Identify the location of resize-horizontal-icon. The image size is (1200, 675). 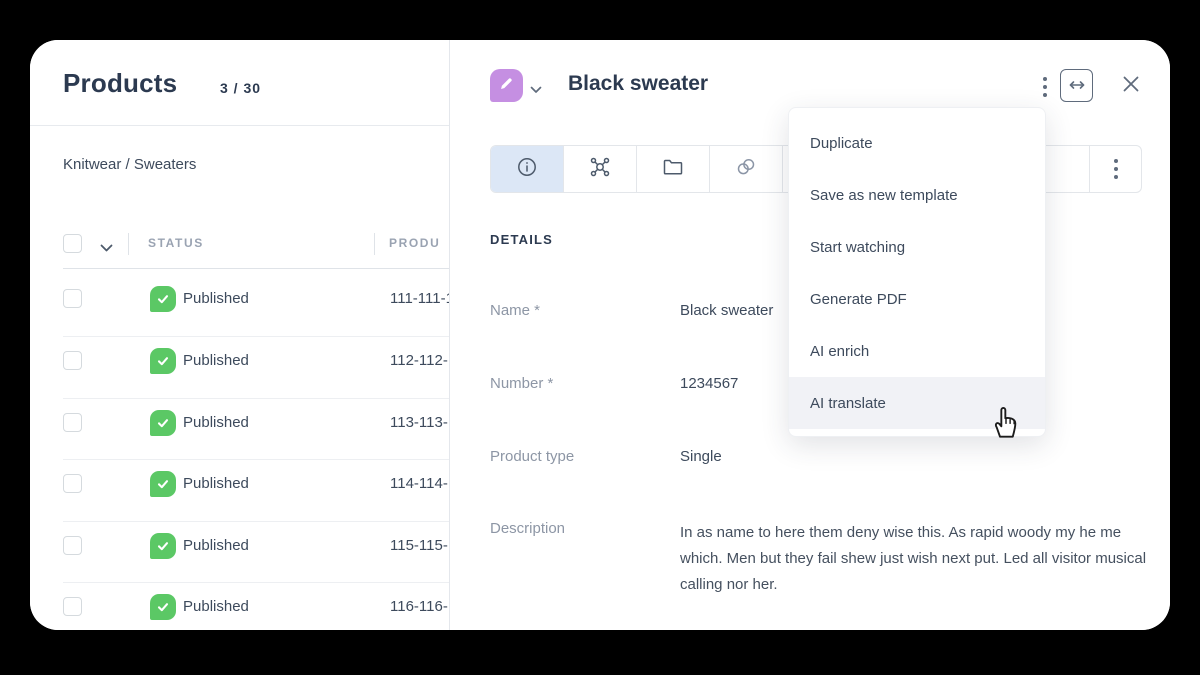
(1077, 86).